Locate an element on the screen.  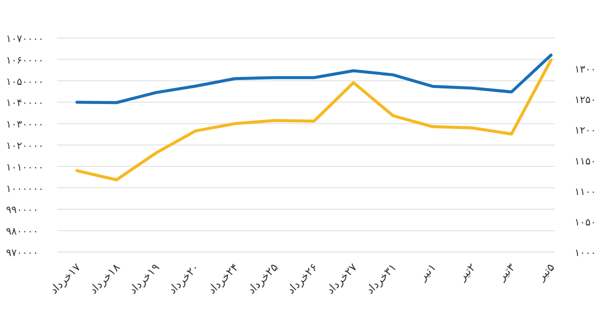
x-tick-label: ۲۴خرداد is located at coordinates (223, 278).